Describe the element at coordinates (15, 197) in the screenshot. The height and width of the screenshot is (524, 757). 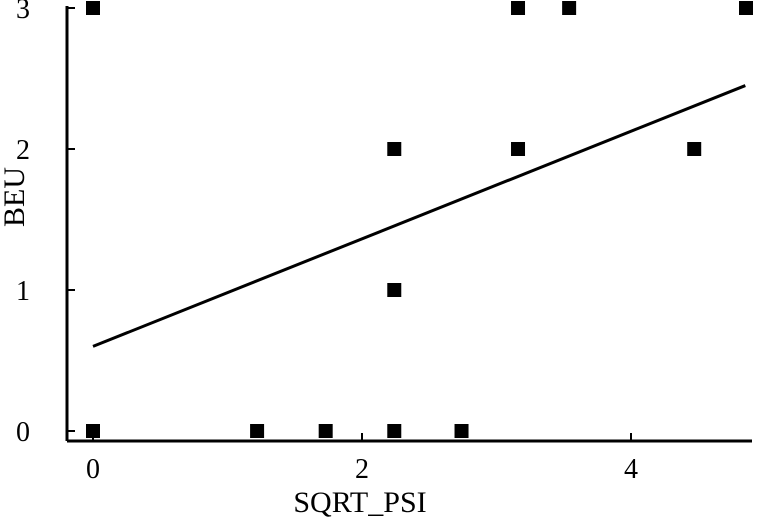
I see `y-axis-title: BEU` at that location.